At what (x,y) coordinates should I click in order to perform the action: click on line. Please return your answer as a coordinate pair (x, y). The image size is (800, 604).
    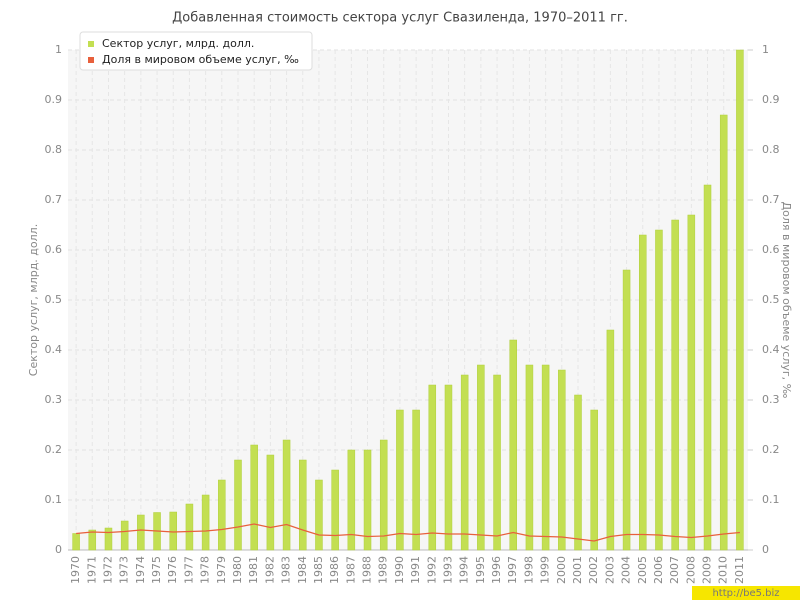
    Looking at the image, I should click on (408, 532).